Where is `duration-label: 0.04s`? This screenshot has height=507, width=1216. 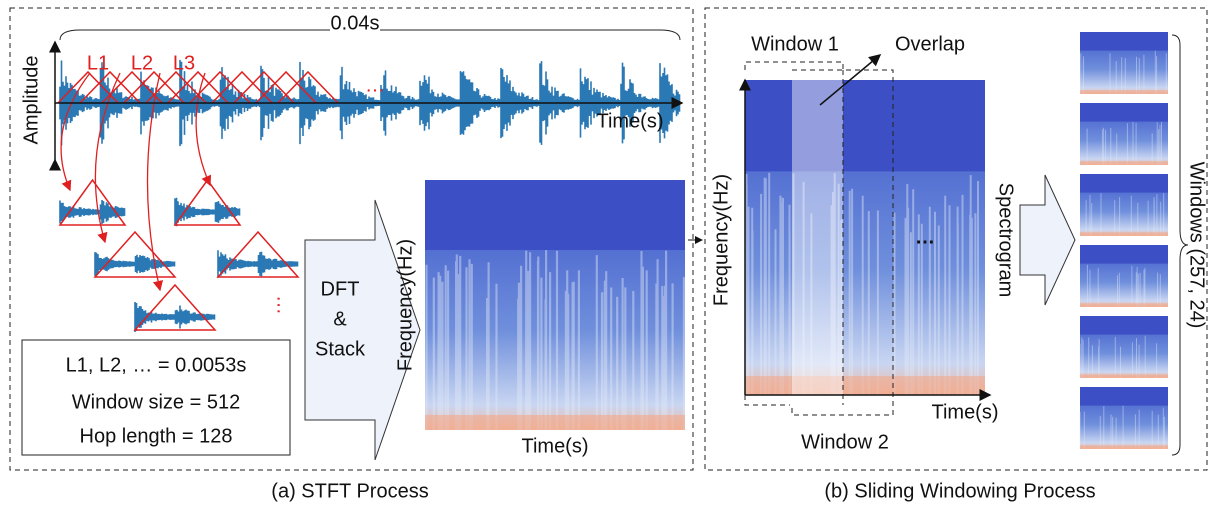
duration-label: 0.04s is located at coordinates (355, 23).